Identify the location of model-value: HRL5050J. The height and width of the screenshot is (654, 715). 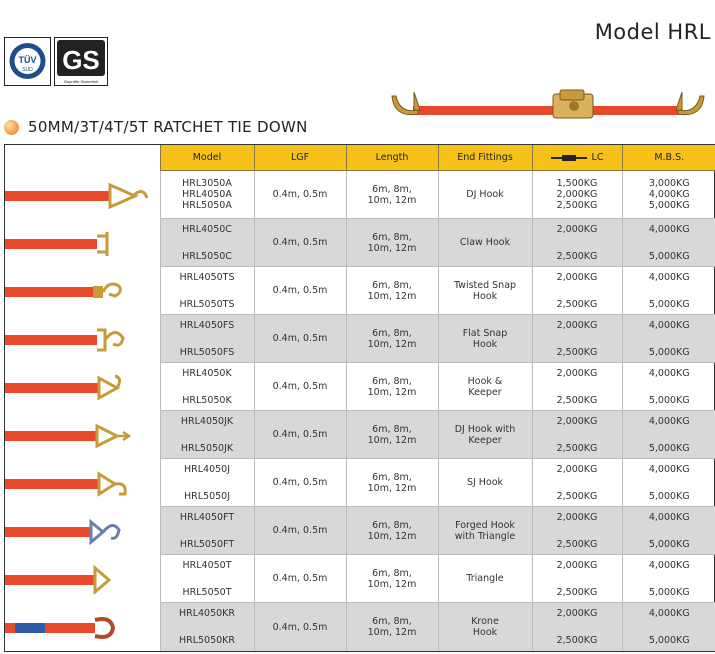
(206, 496).